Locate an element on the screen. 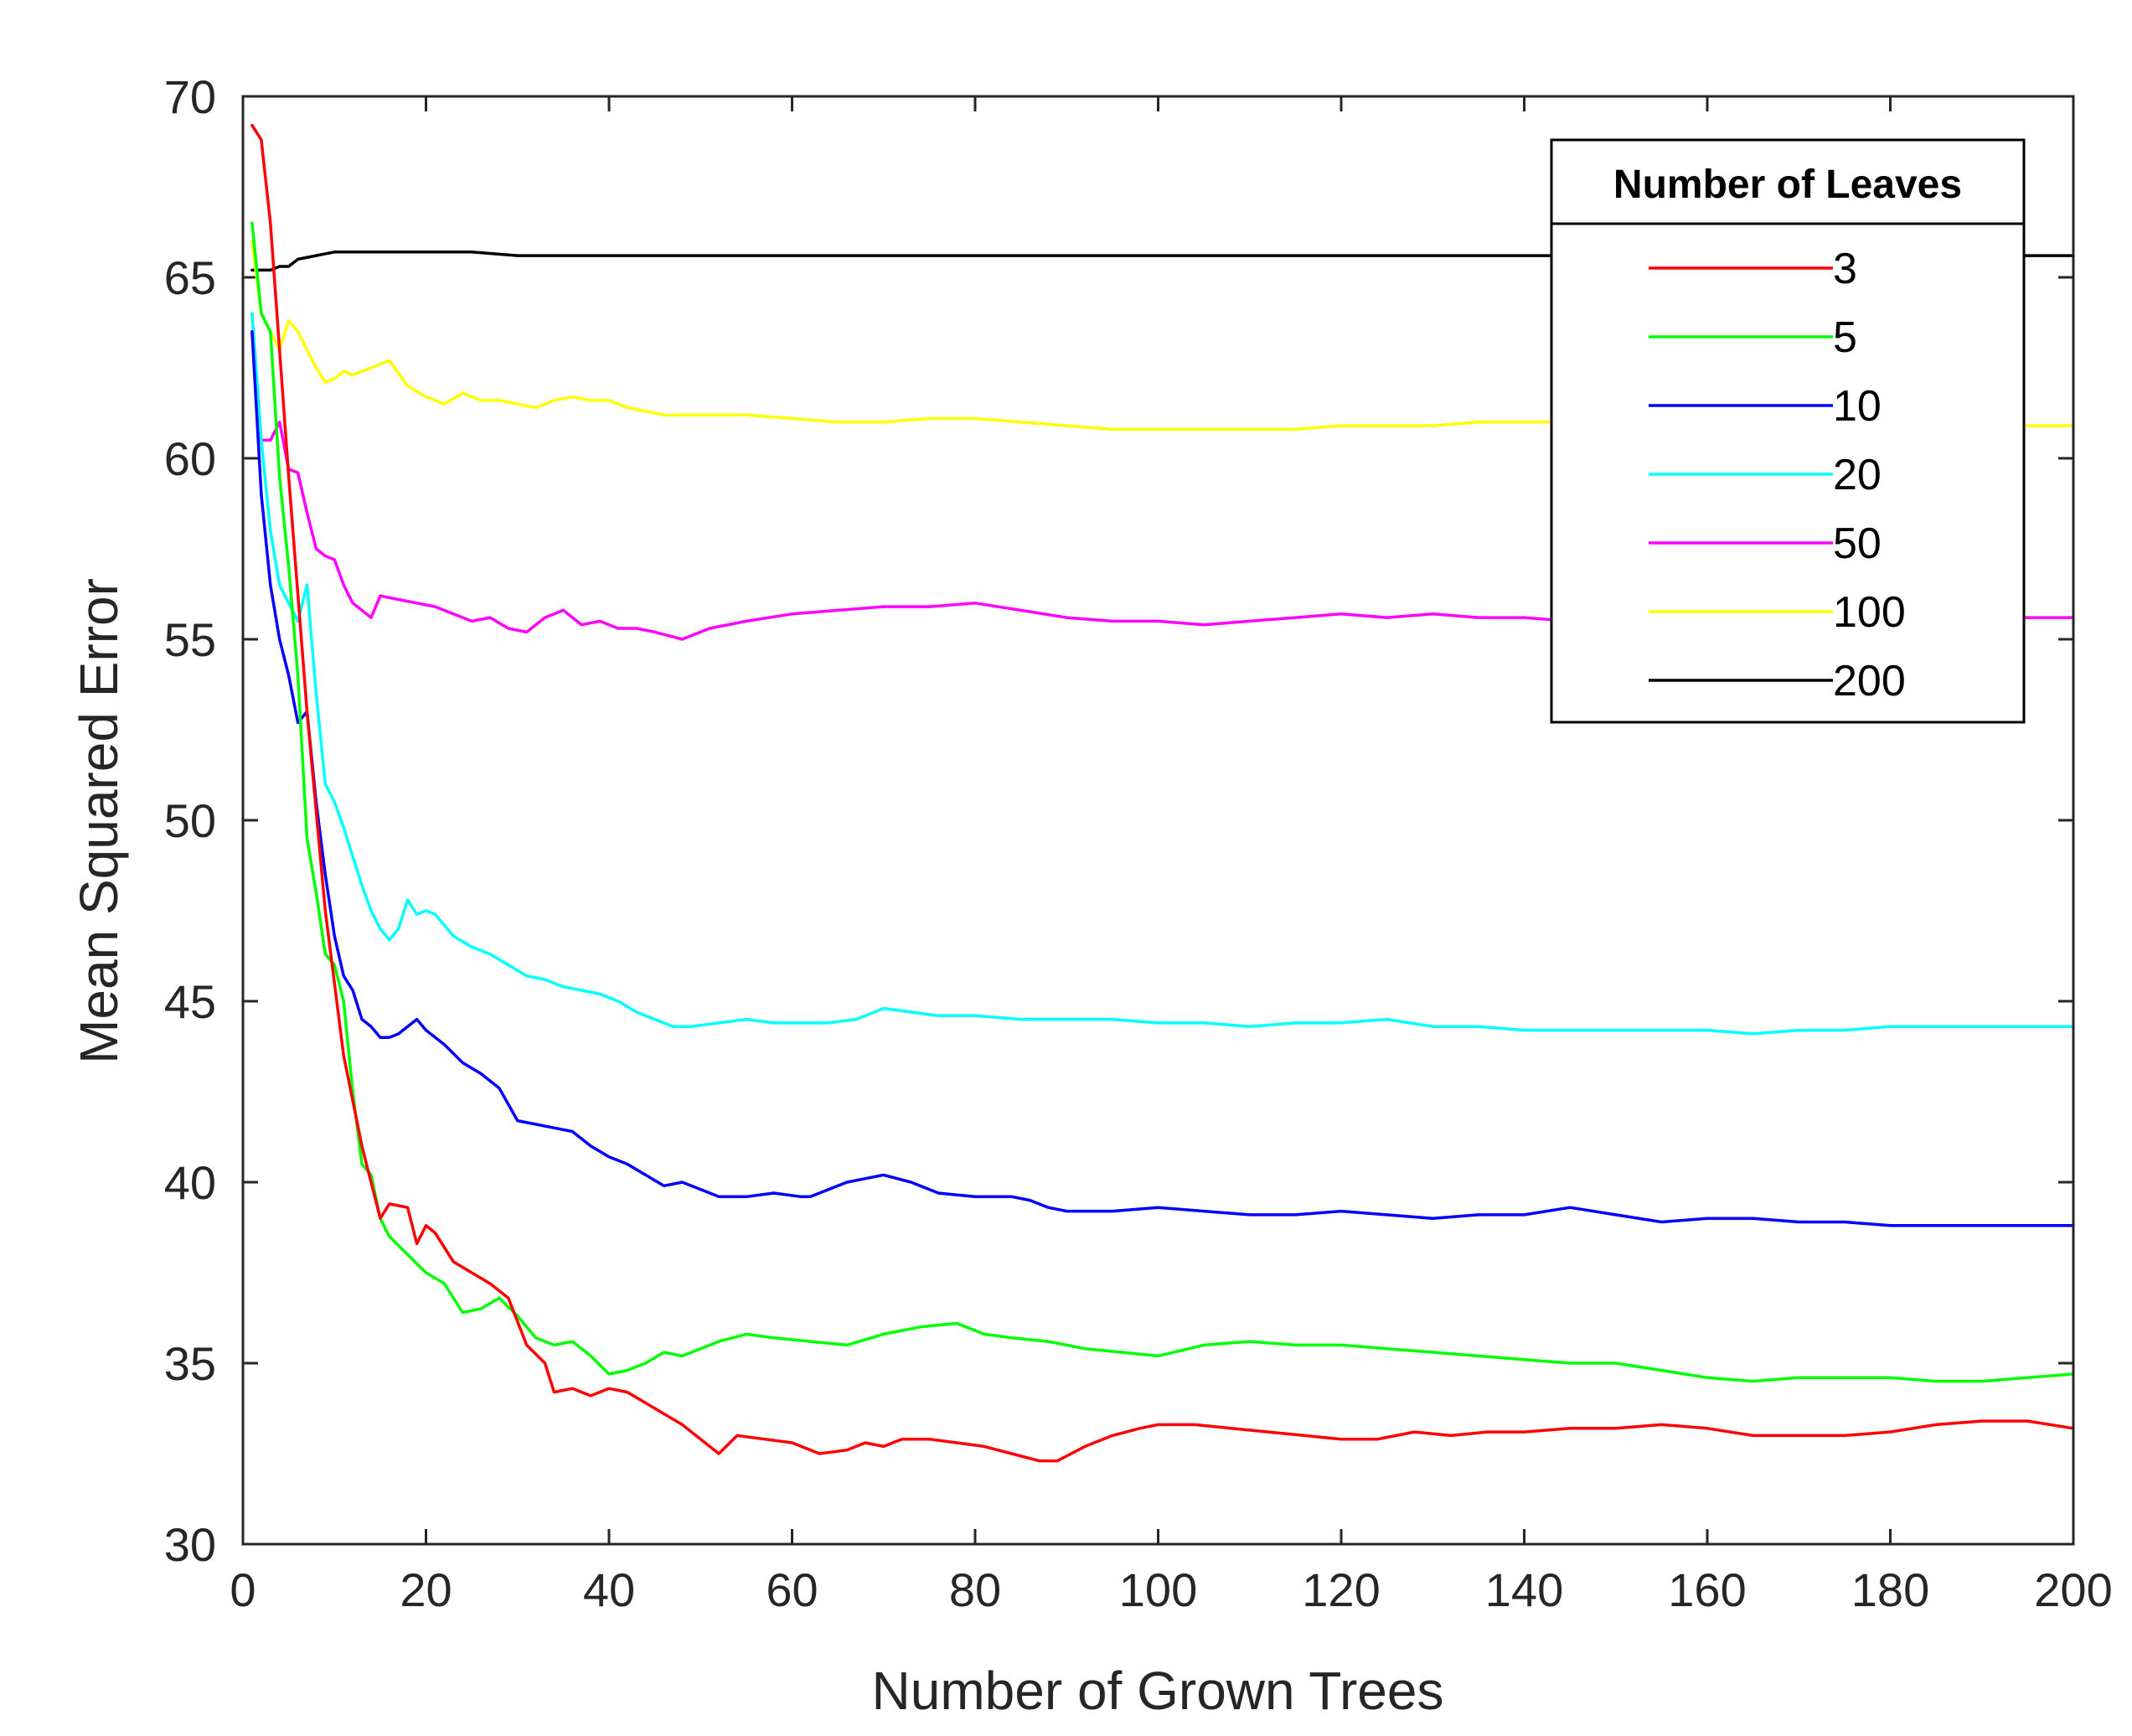 The image size is (2132, 1736). x-tick-label: 200 is located at coordinates (2073, 1589).